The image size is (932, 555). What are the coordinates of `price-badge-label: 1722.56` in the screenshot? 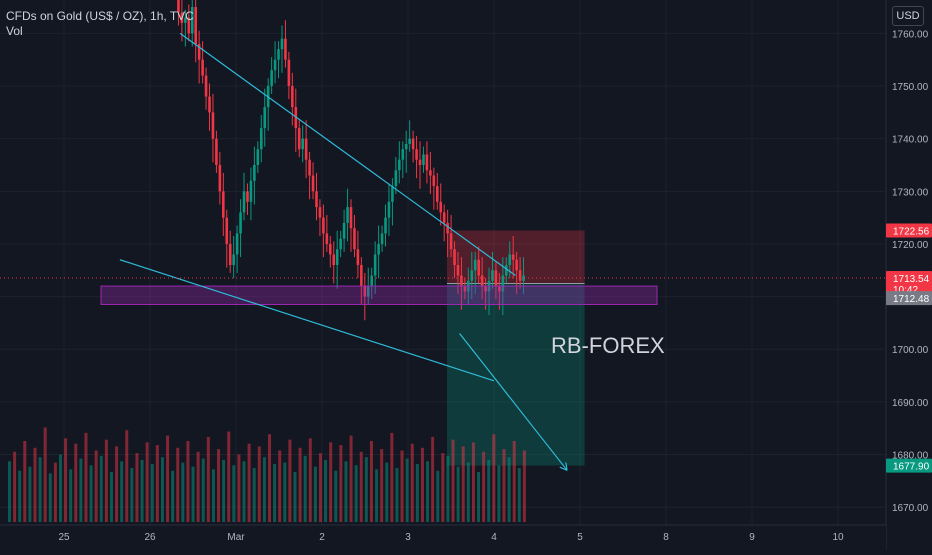 It's located at (911, 231).